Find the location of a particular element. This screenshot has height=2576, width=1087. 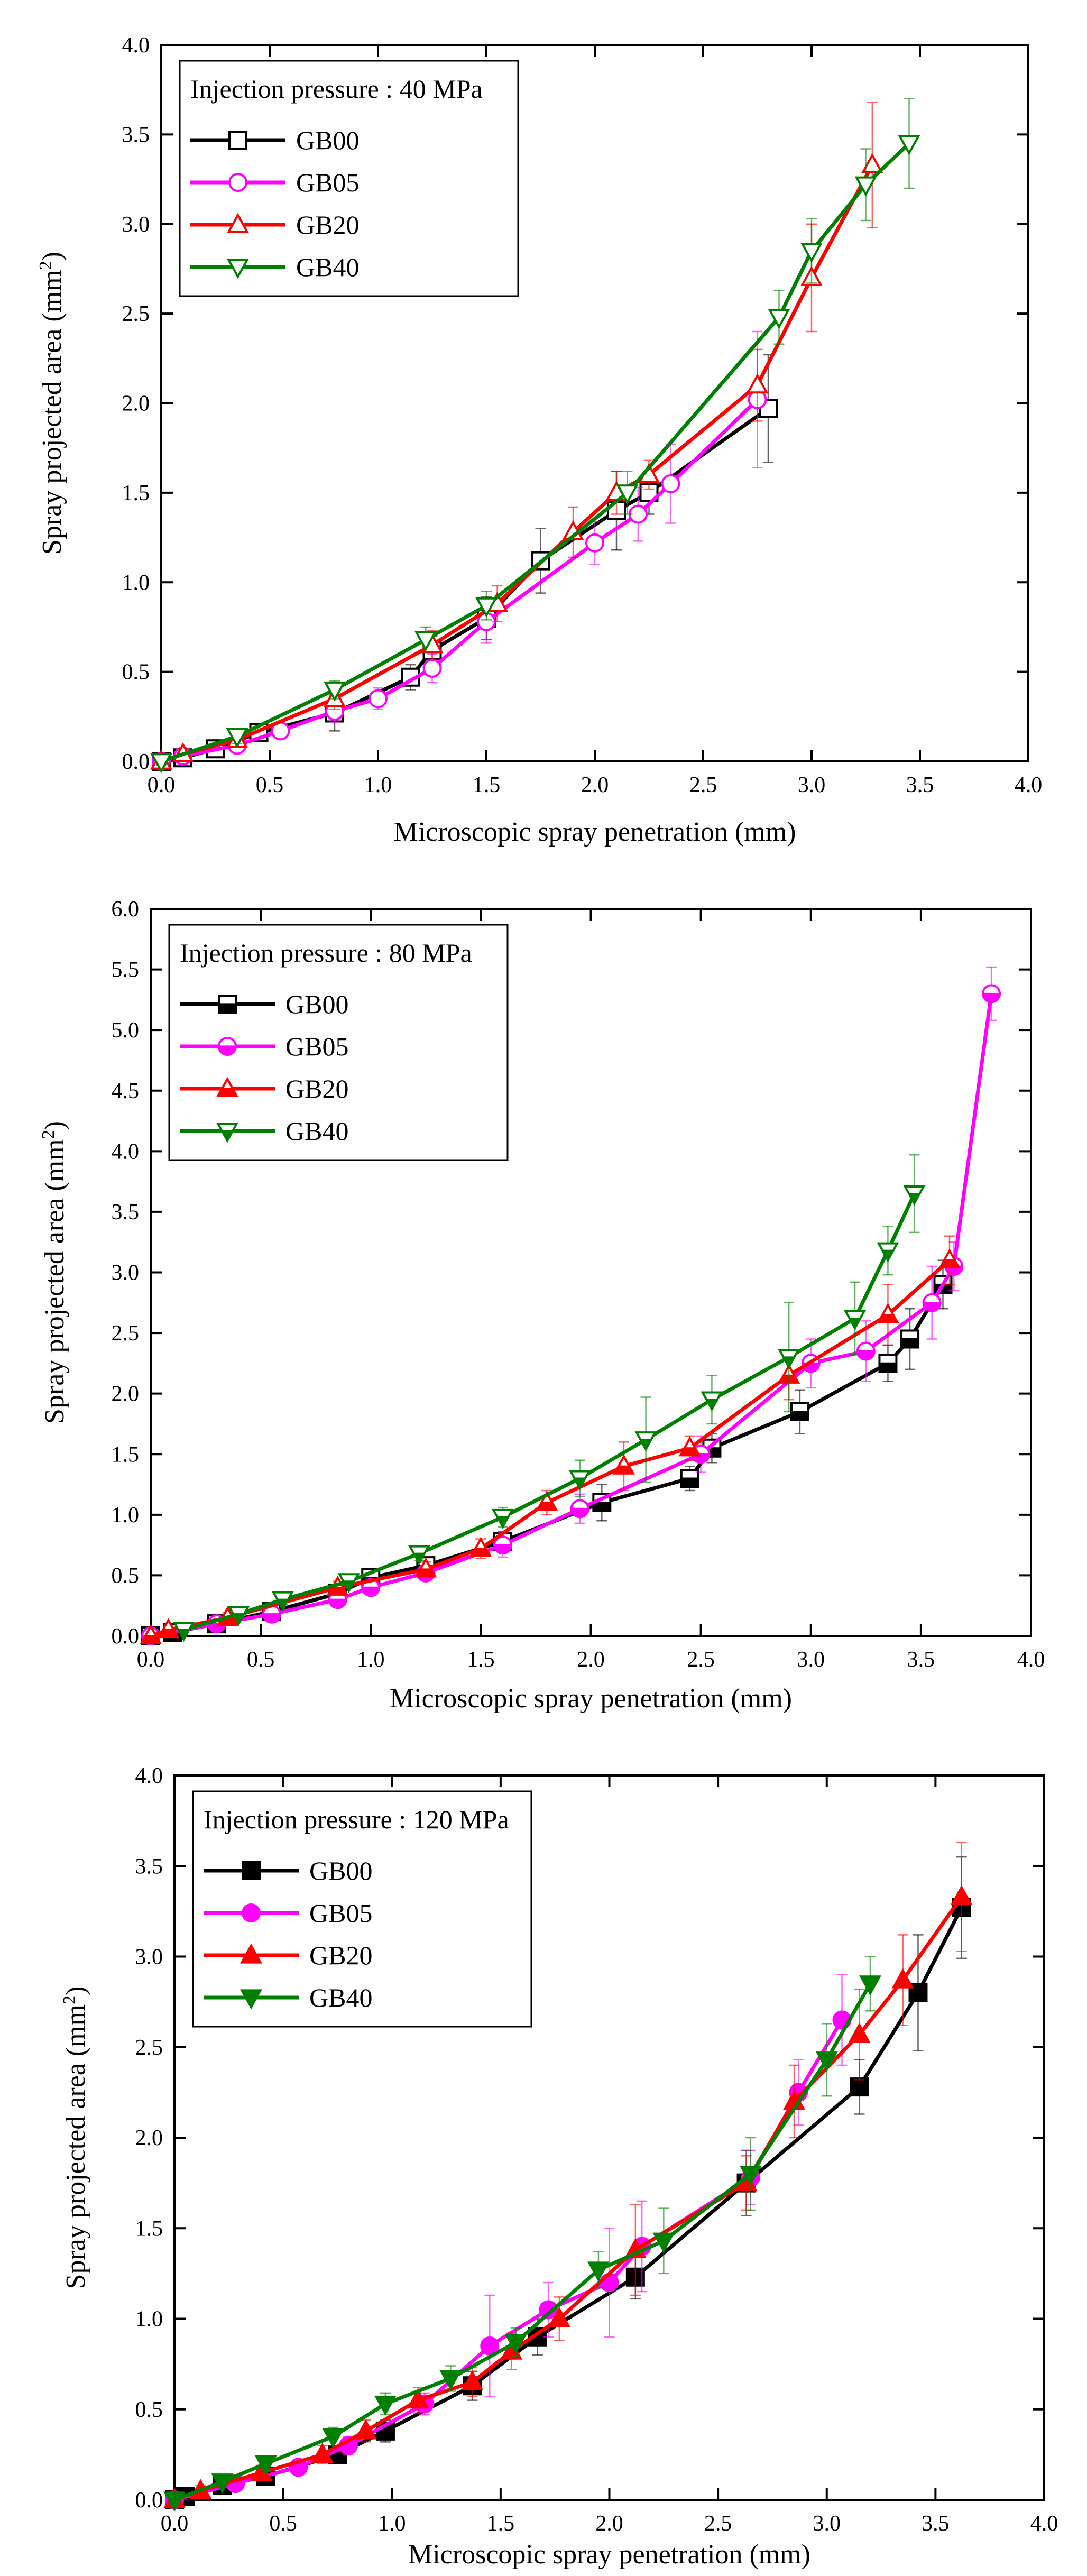

legend-label: GB40 is located at coordinates (327, 267).